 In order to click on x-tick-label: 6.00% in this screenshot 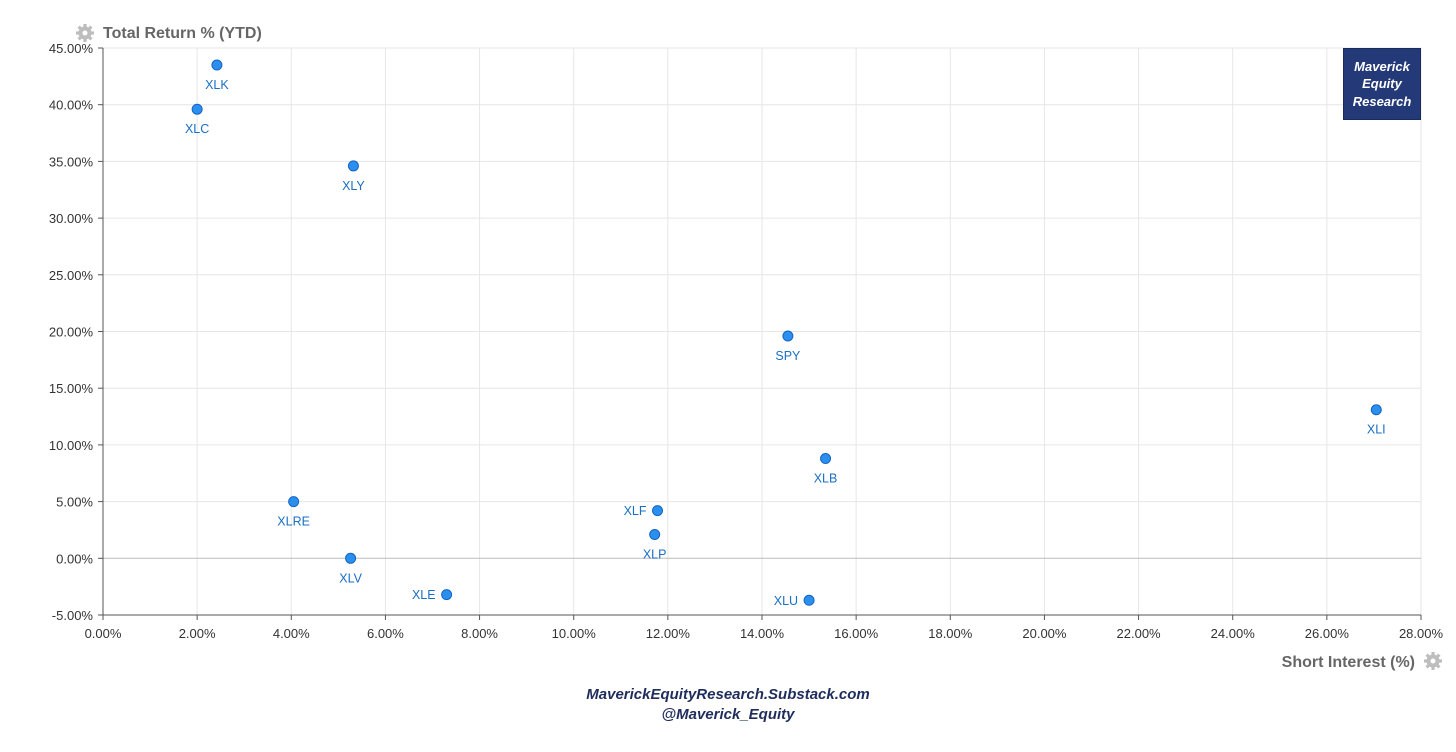, I will do `click(385, 633)`.